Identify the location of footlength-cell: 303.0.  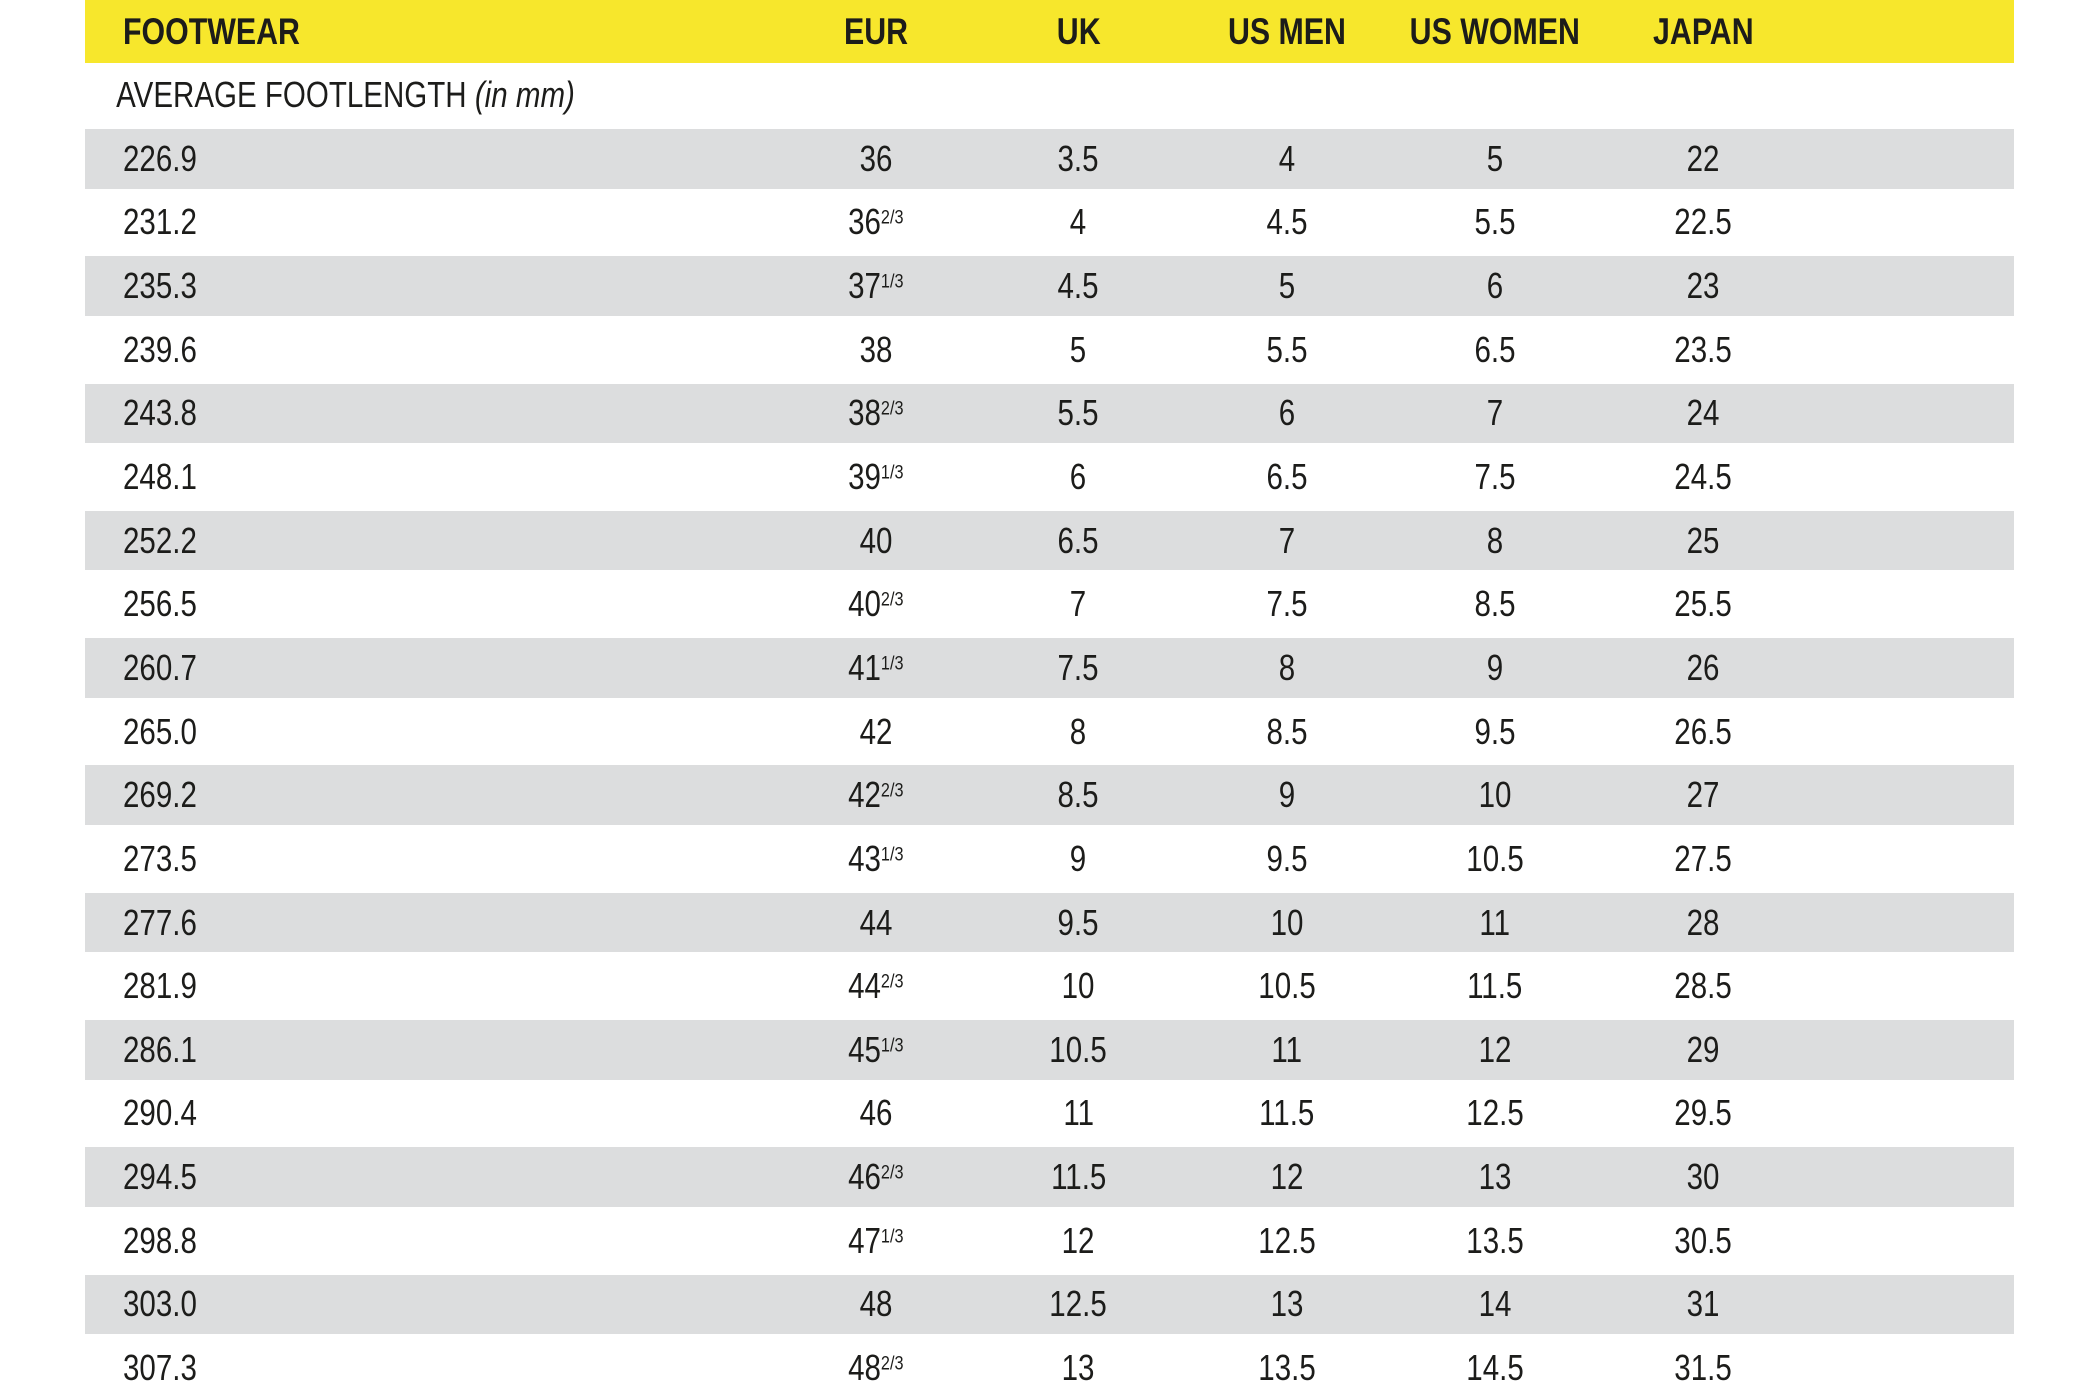
(430, 1304).